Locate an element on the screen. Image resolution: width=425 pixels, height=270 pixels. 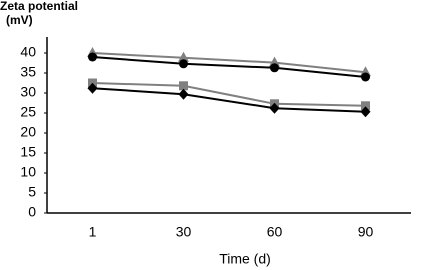
y-axis-label: (mV) is located at coordinates (19, 20).